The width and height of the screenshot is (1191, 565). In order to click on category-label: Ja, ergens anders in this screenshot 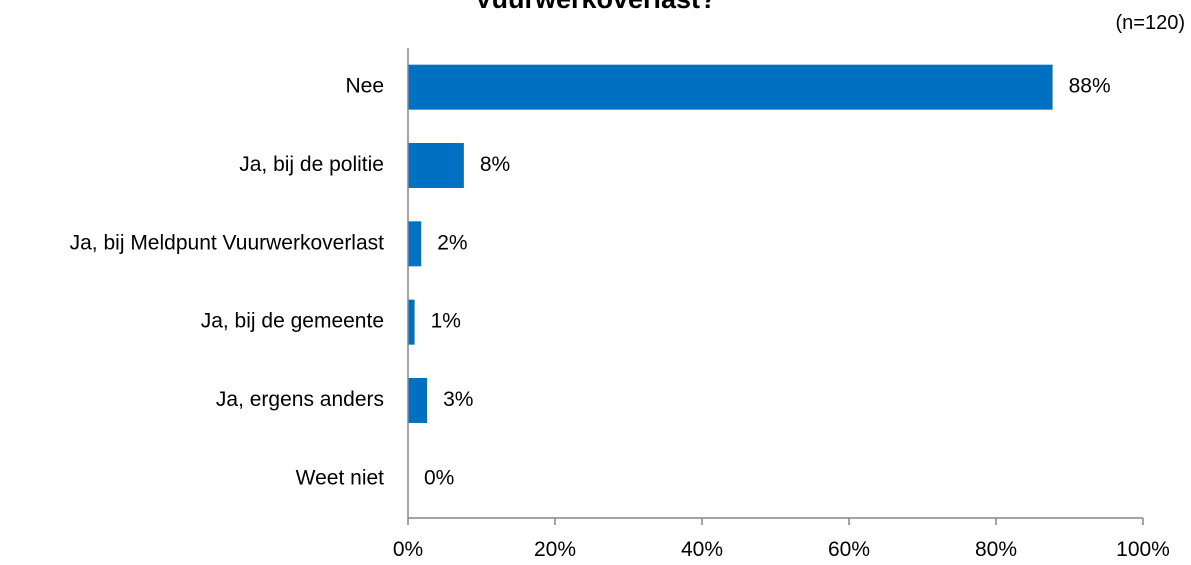, I will do `click(300, 399)`.